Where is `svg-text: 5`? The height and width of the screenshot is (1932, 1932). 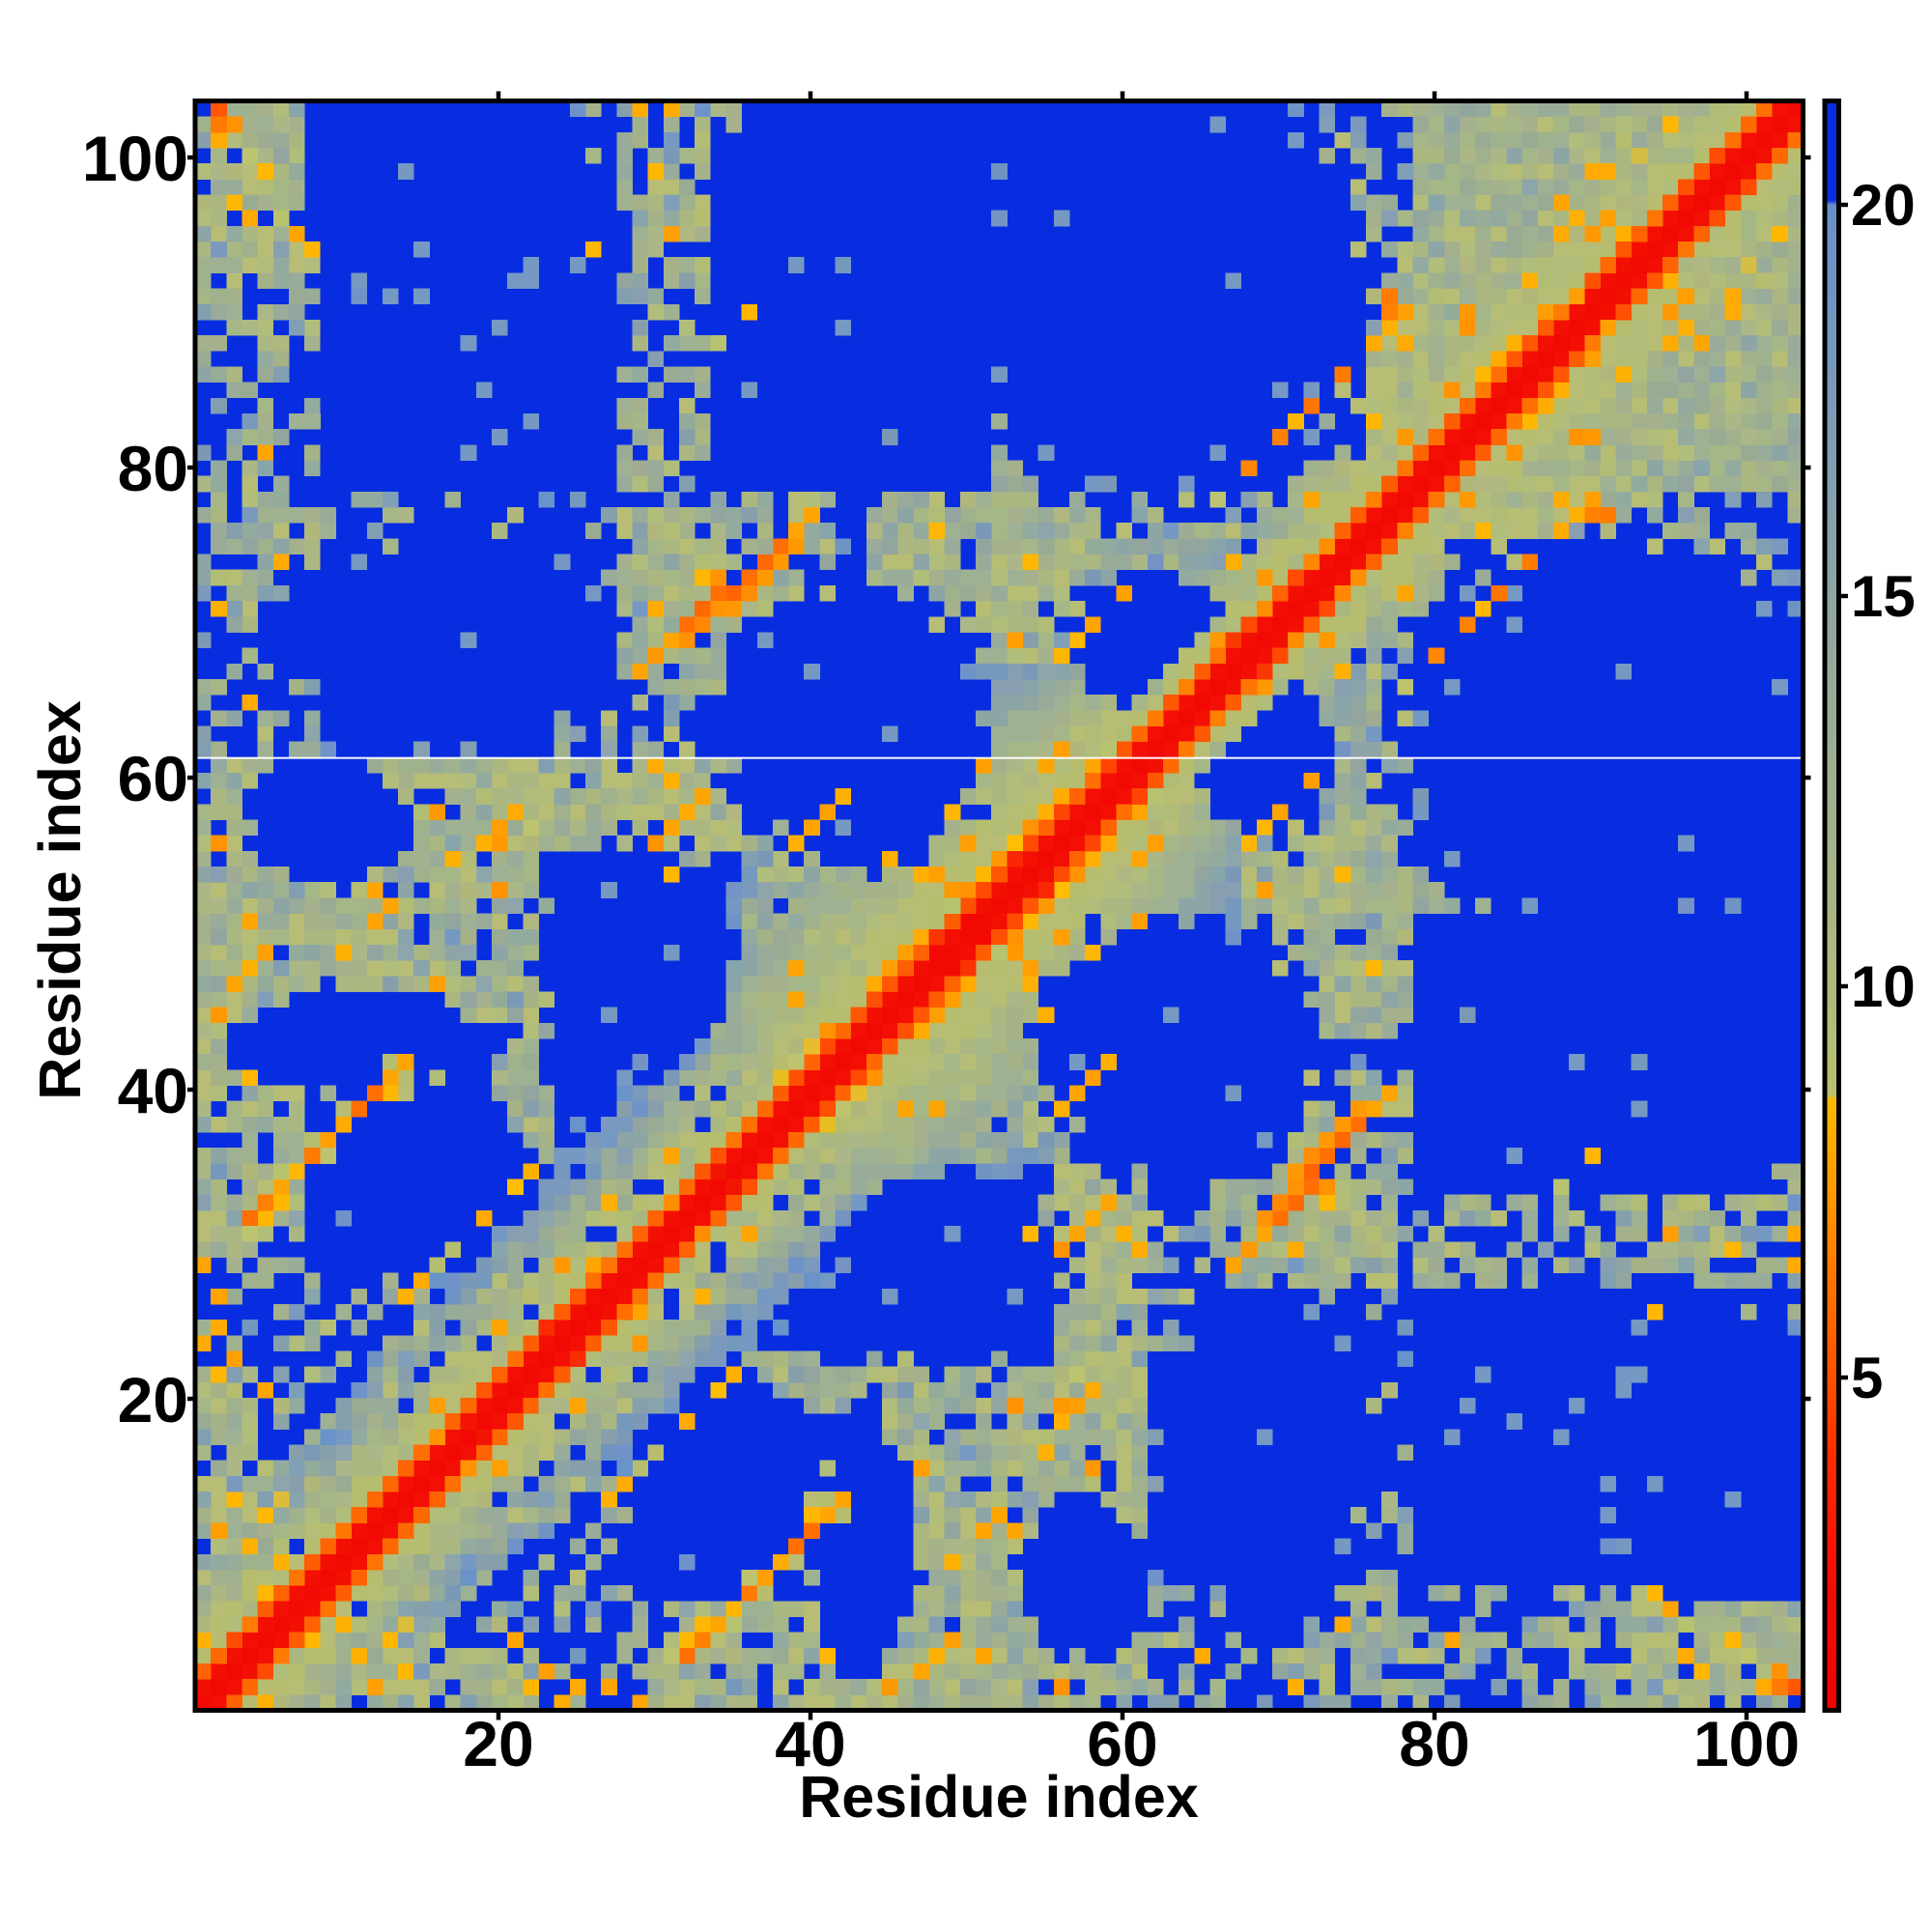
svg-text: 5 is located at coordinates (1867, 1378).